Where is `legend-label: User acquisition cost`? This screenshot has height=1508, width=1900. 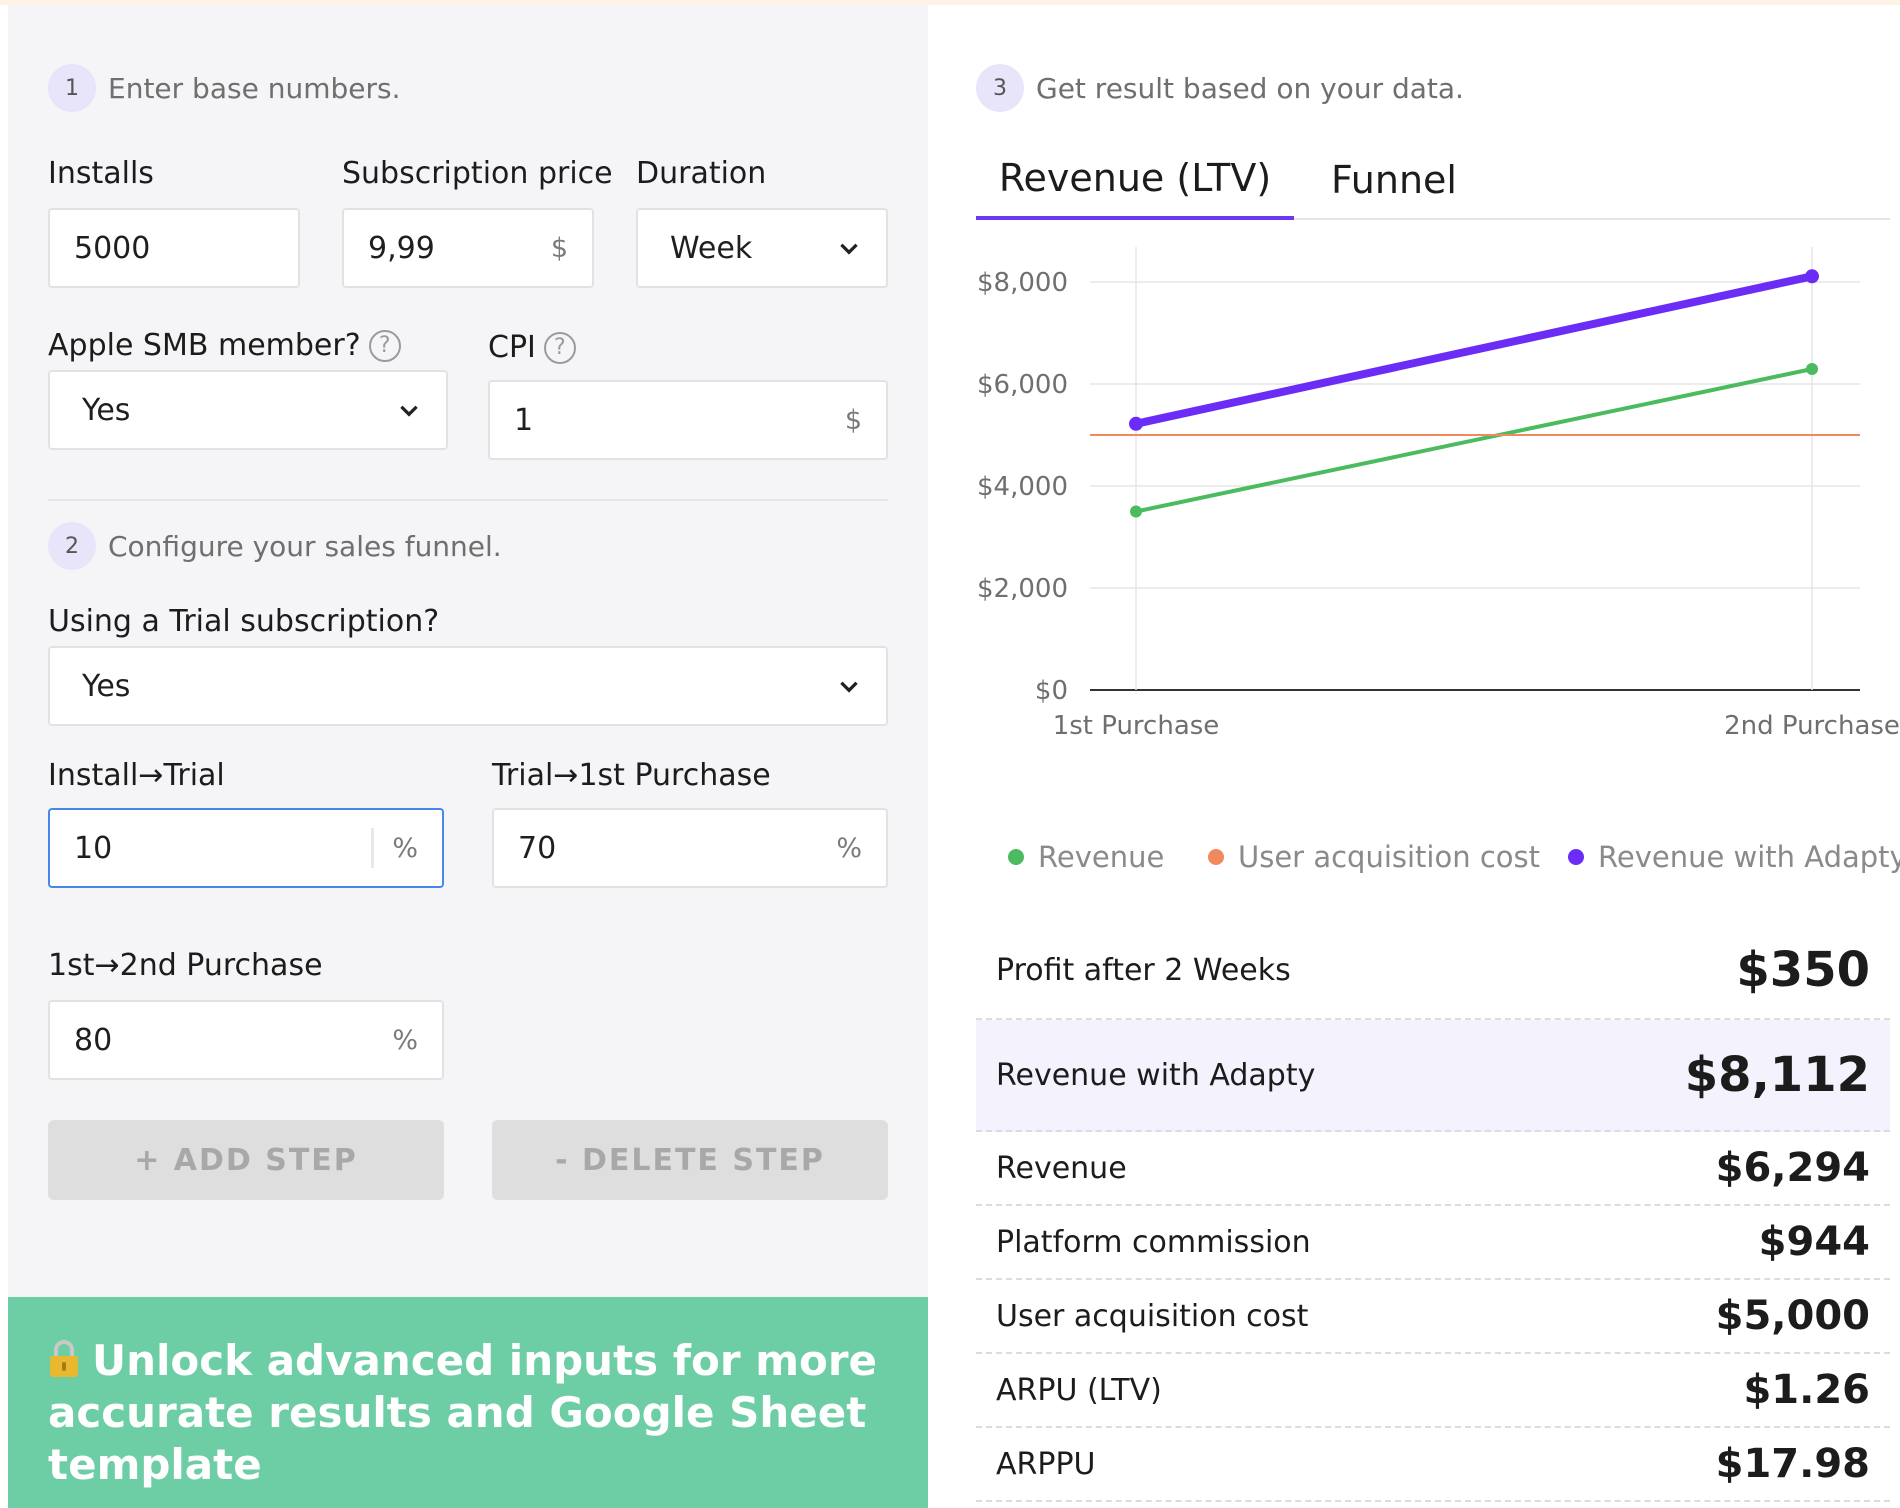 legend-label: User acquisition cost is located at coordinates (1389, 857).